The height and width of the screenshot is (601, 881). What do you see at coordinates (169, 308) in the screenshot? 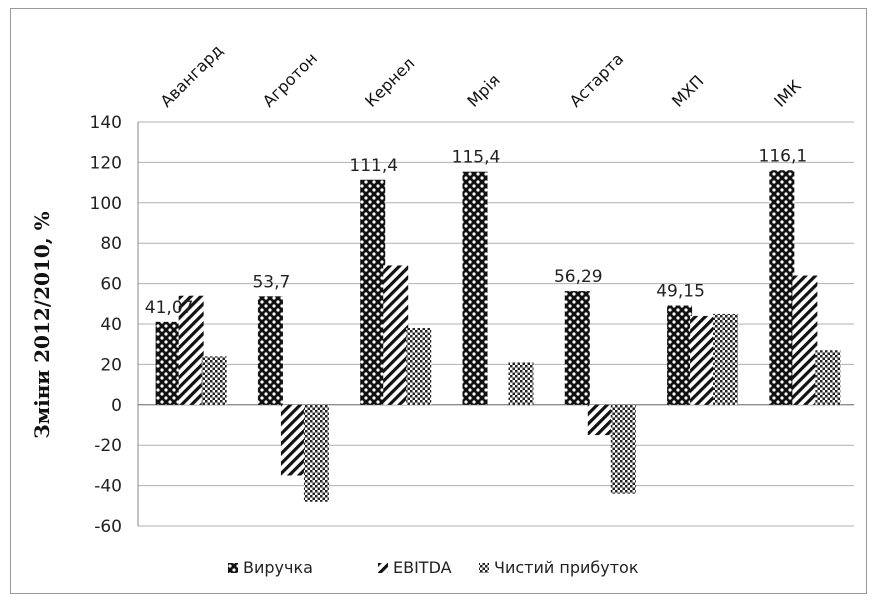
I see `data-label: 41,07` at bounding box center [169, 308].